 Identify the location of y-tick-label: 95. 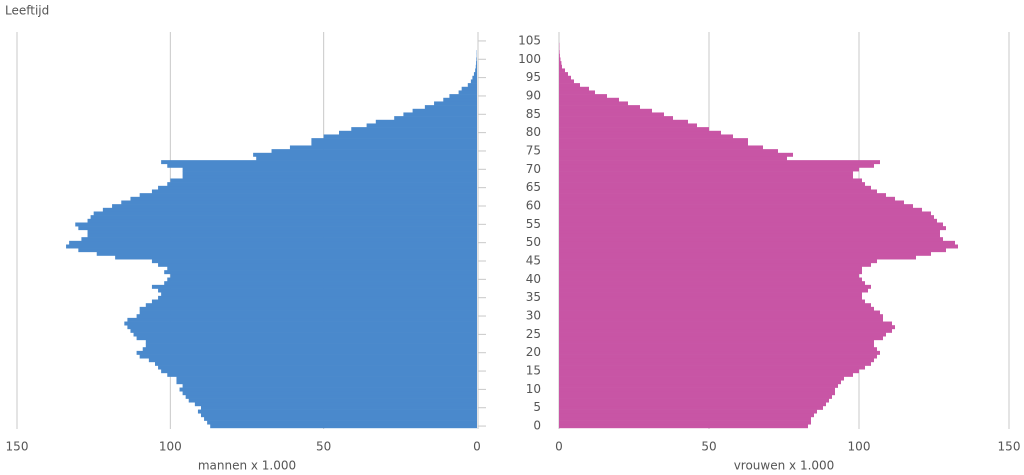
(533, 77).